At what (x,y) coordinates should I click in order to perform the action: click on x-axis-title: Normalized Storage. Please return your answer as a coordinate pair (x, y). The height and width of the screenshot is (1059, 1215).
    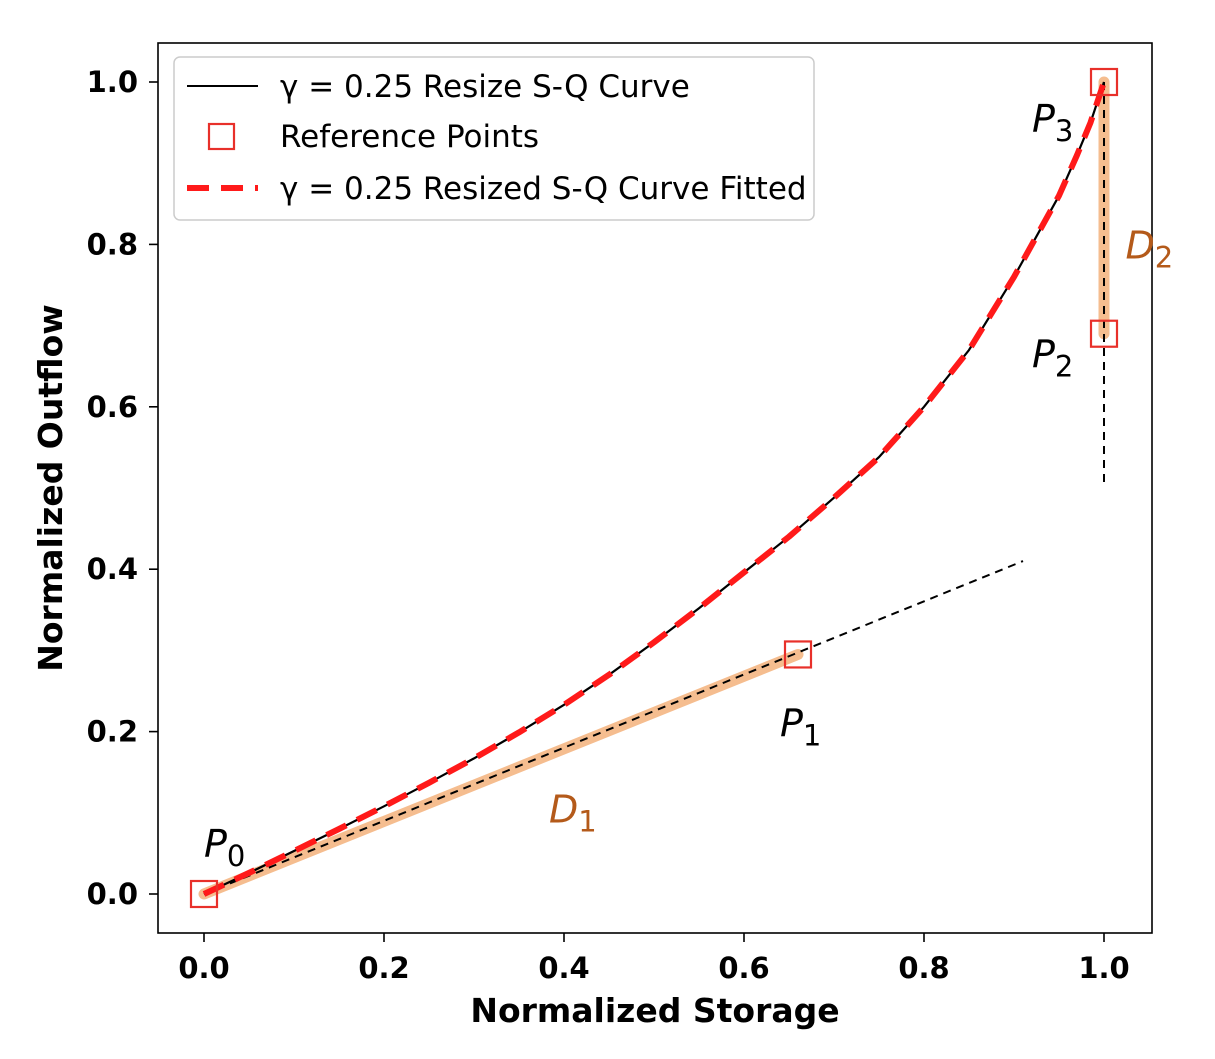
    Looking at the image, I should click on (654, 1010).